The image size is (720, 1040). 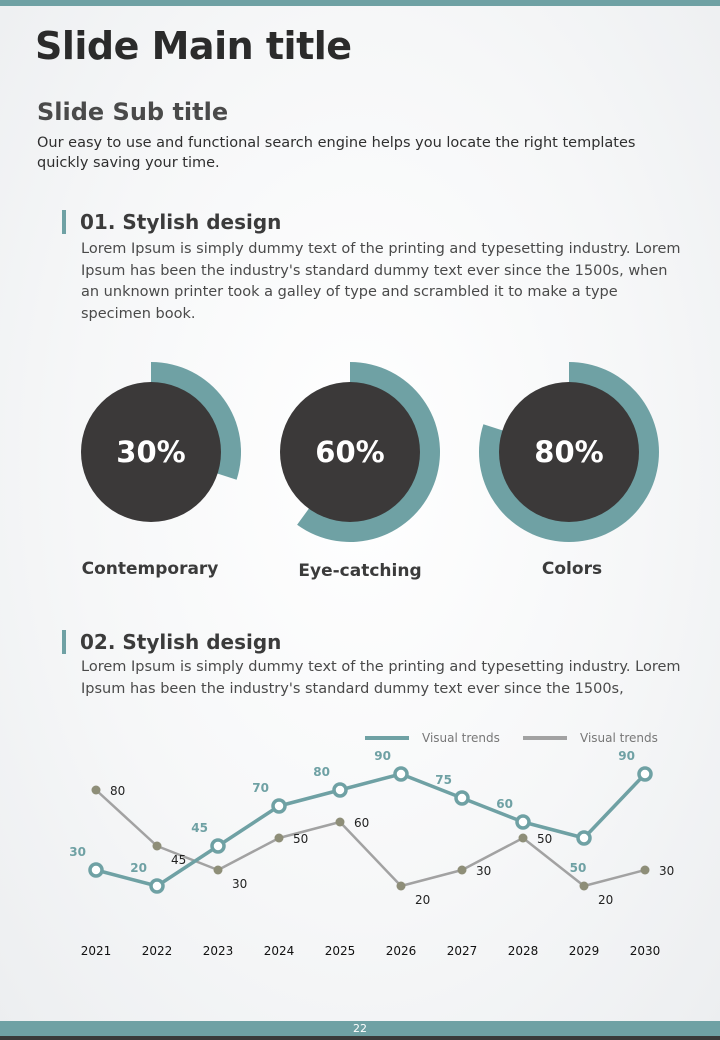 I want to click on donut-caption-3: Colors, so click(x=572, y=569).